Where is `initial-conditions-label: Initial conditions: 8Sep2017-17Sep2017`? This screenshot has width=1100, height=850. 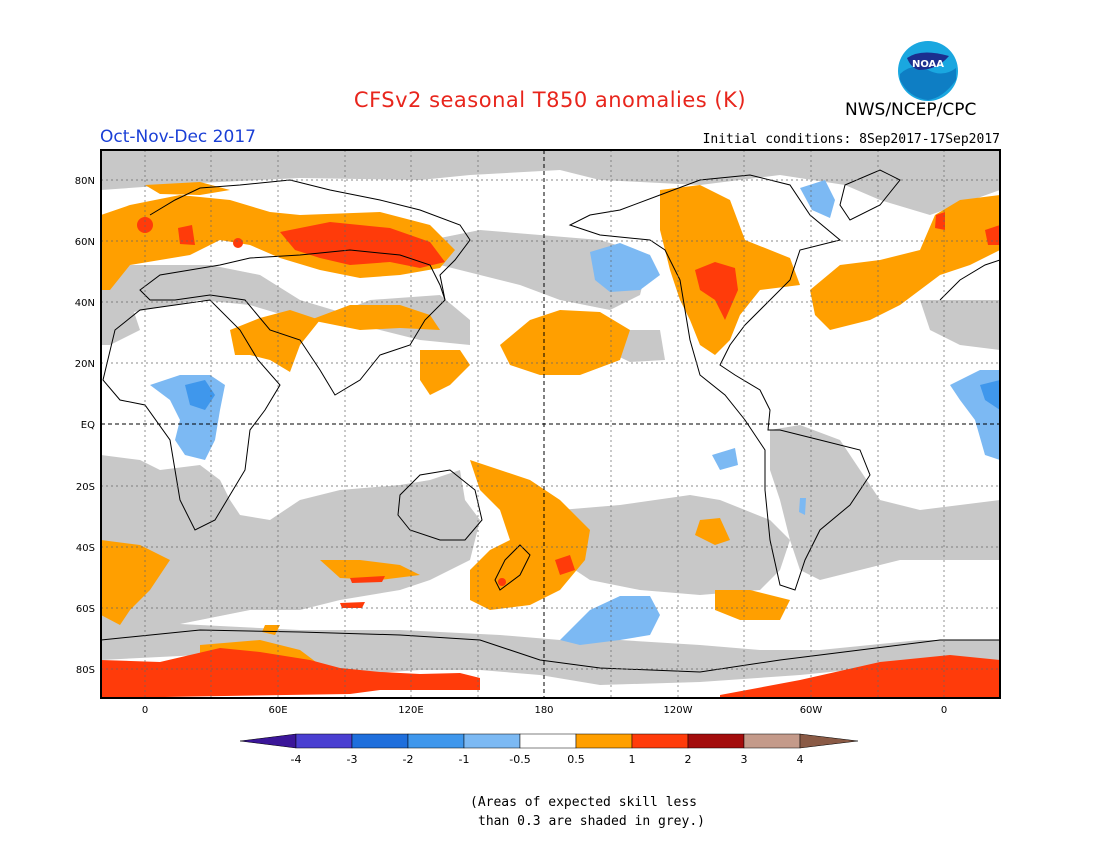
initial-conditions-label: Initial conditions: 8Sep2017-17Sep2017 is located at coordinates (851, 139).